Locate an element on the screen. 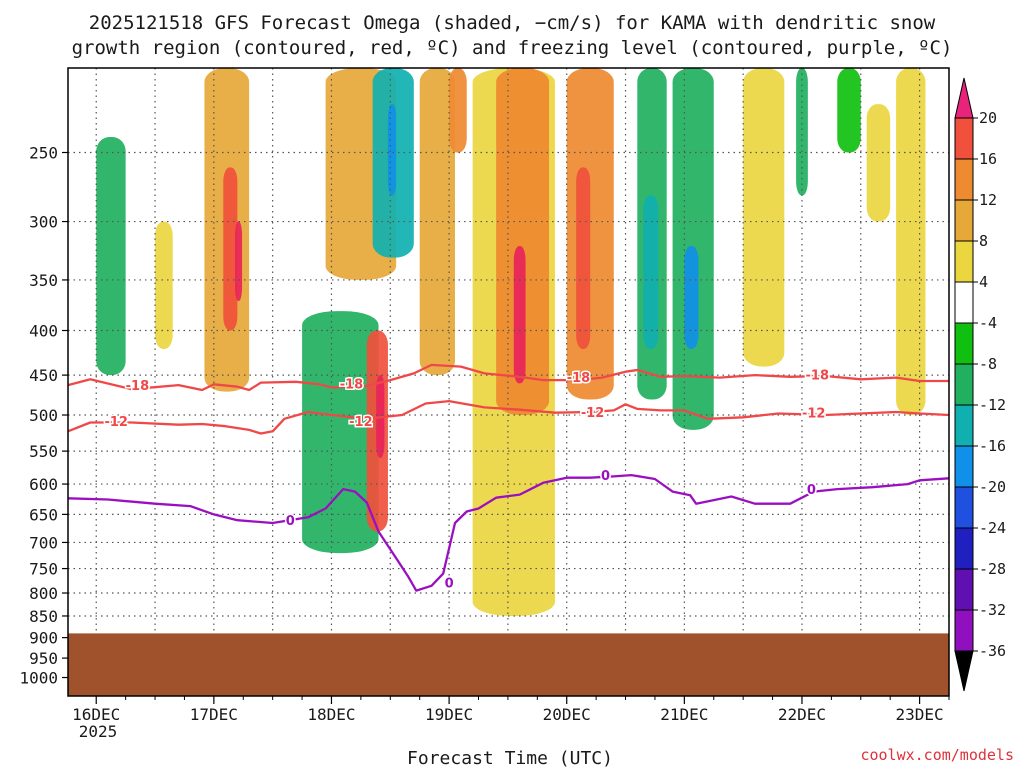 The height and width of the screenshot is (768, 1024). contour-label-1: -18 is located at coordinates (352, 384).